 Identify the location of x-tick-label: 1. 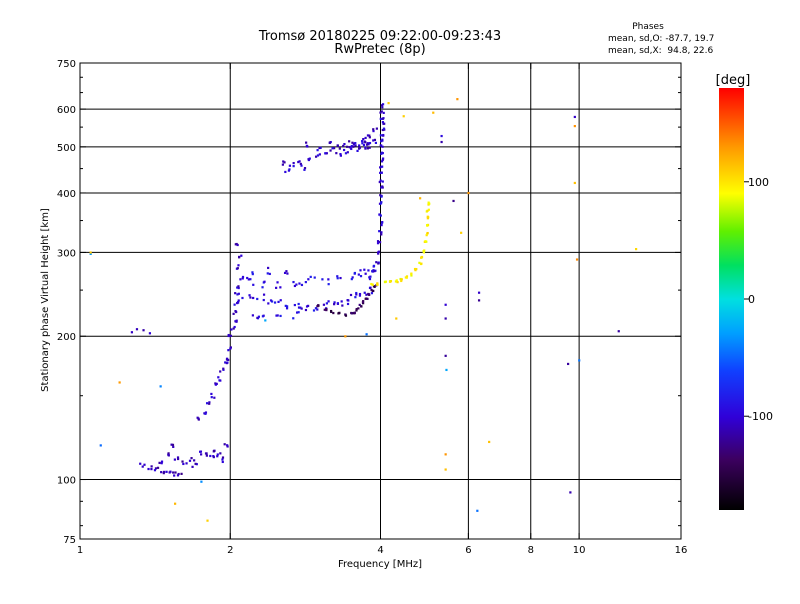
(80, 550).